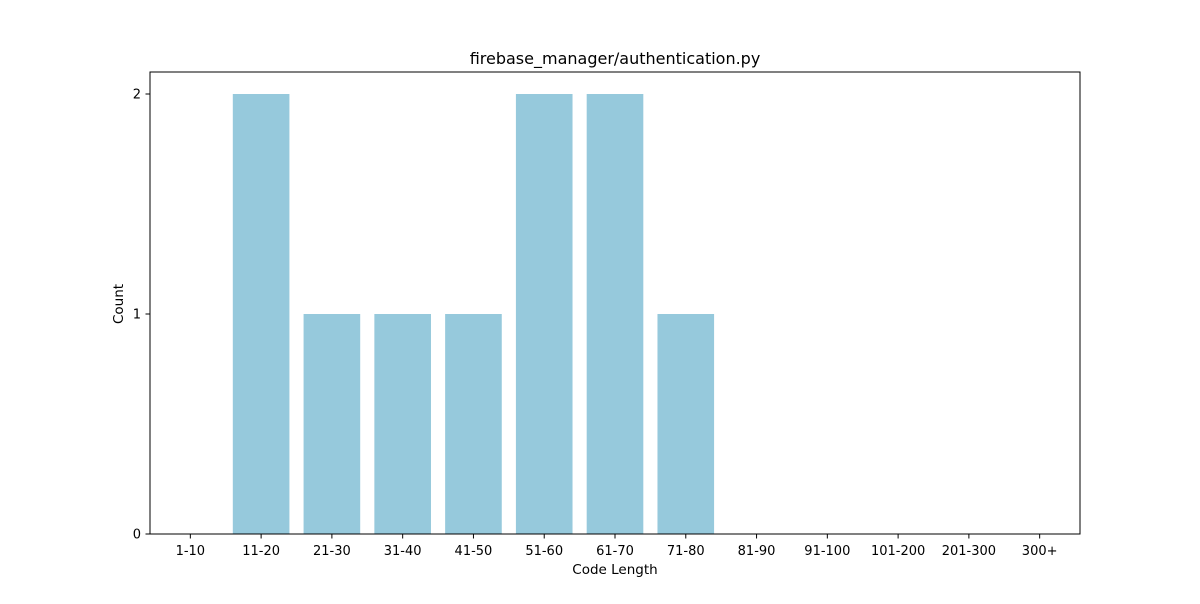  What do you see at coordinates (137, 315) in the screenshot?
I see `y-tick-label-1: 1` at bounding box center [137, 315].